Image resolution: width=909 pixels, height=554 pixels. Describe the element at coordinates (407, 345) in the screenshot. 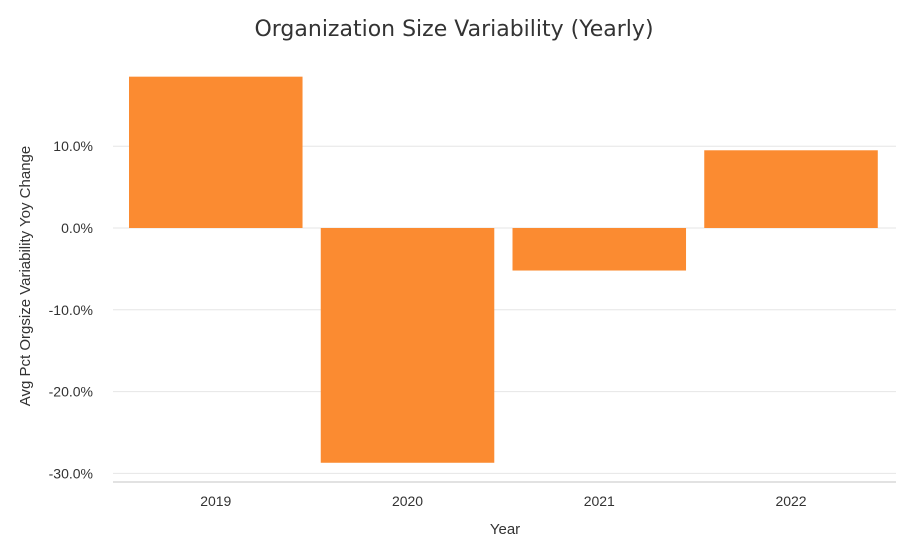

I see `bar-2020` at that location.